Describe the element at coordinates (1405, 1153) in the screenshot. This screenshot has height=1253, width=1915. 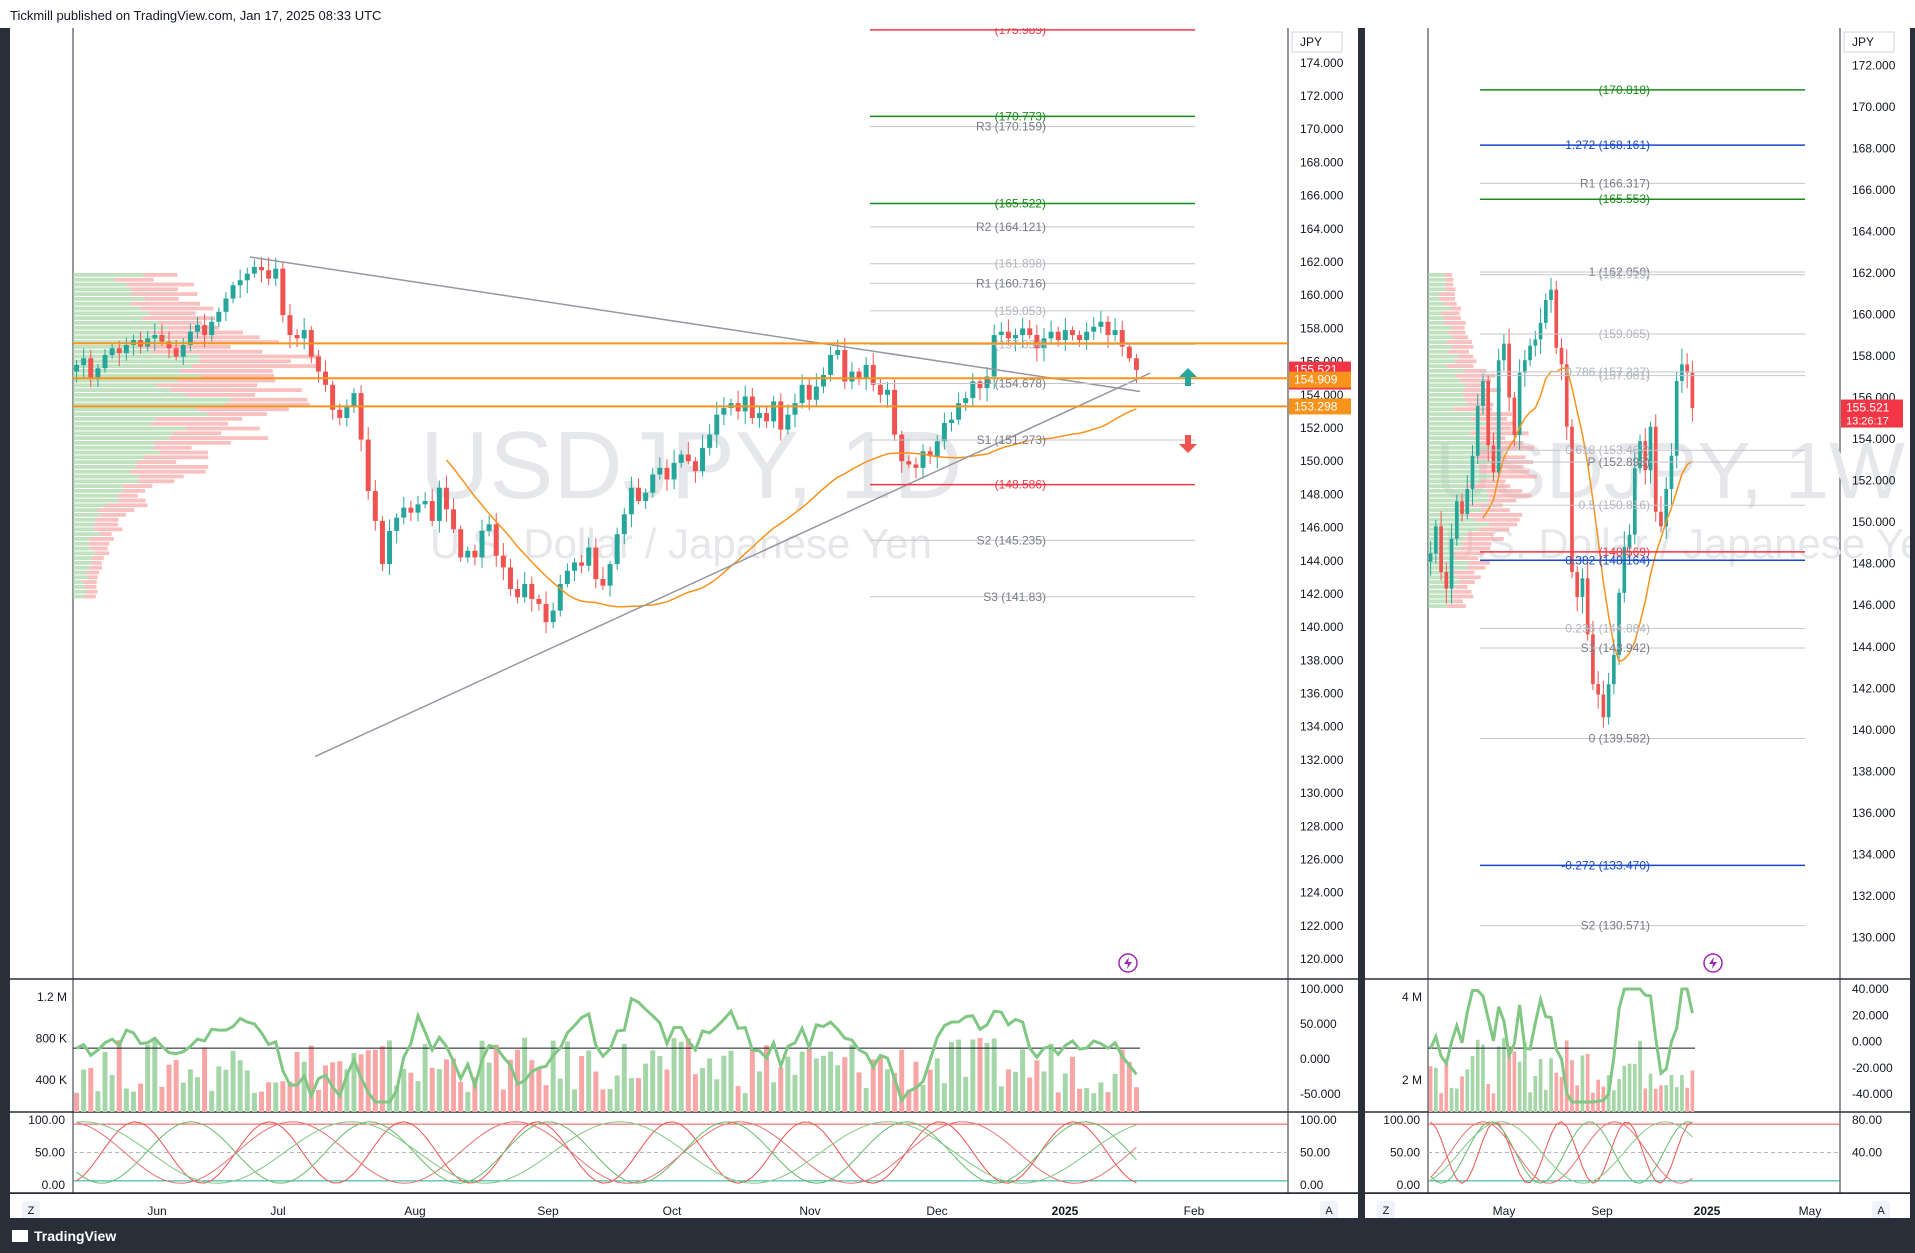
I see `stochastic-axis-label-left: 50.00` at that location.